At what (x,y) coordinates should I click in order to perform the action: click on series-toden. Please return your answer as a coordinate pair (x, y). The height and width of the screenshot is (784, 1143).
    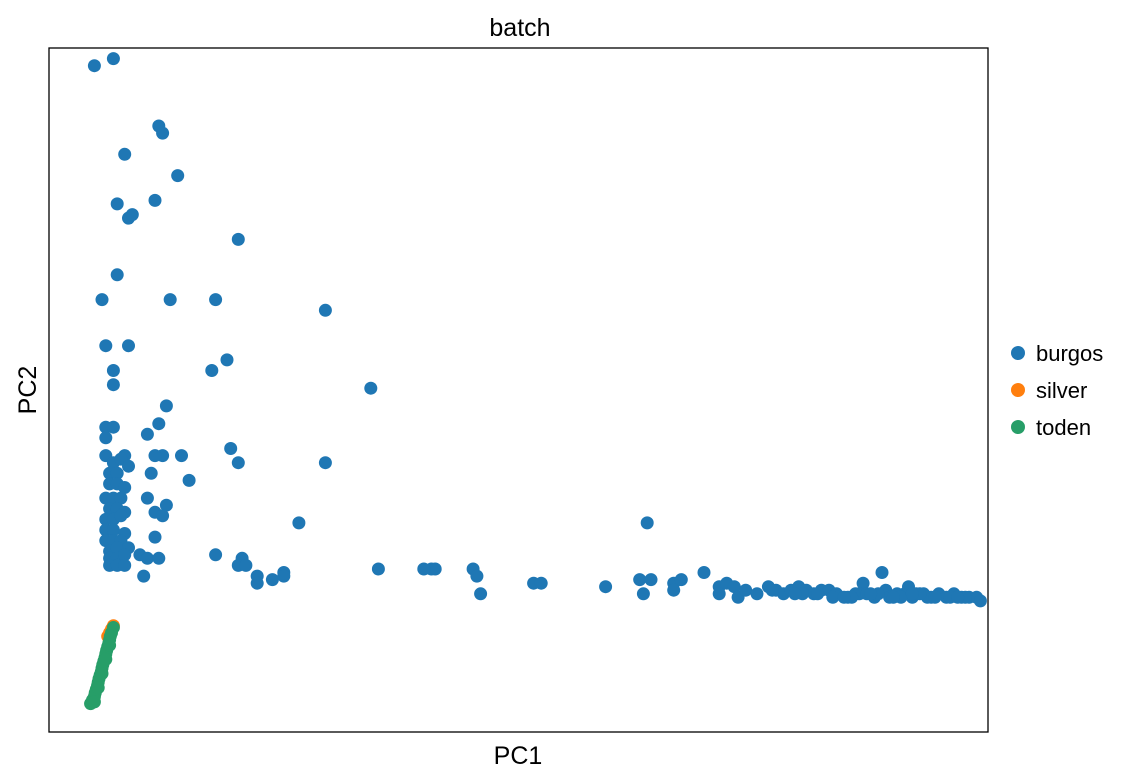
    Looking at the image, I should click on (102, 666).